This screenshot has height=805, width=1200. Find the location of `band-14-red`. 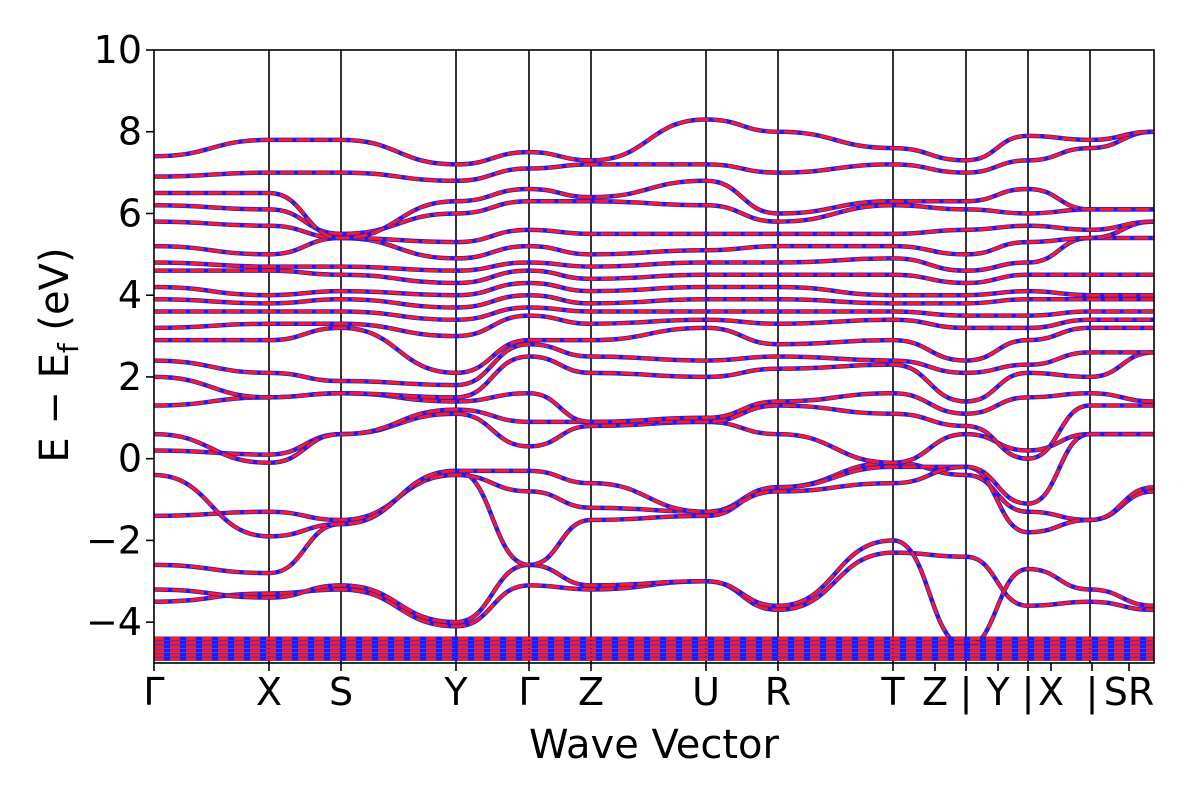

band-14-red is located at coordinates (653, 289).